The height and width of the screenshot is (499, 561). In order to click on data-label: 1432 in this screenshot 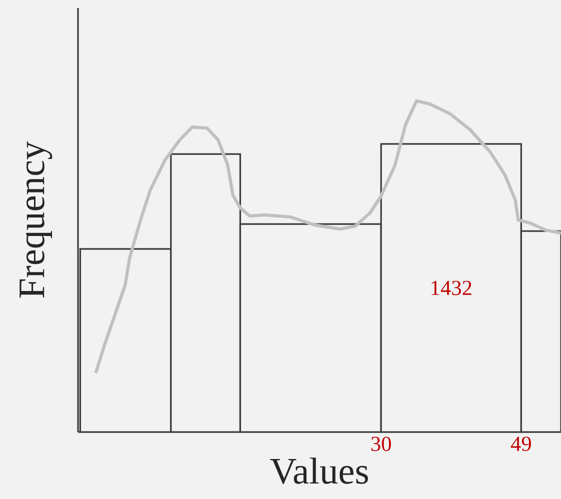, I will do `click(452, 288)`.